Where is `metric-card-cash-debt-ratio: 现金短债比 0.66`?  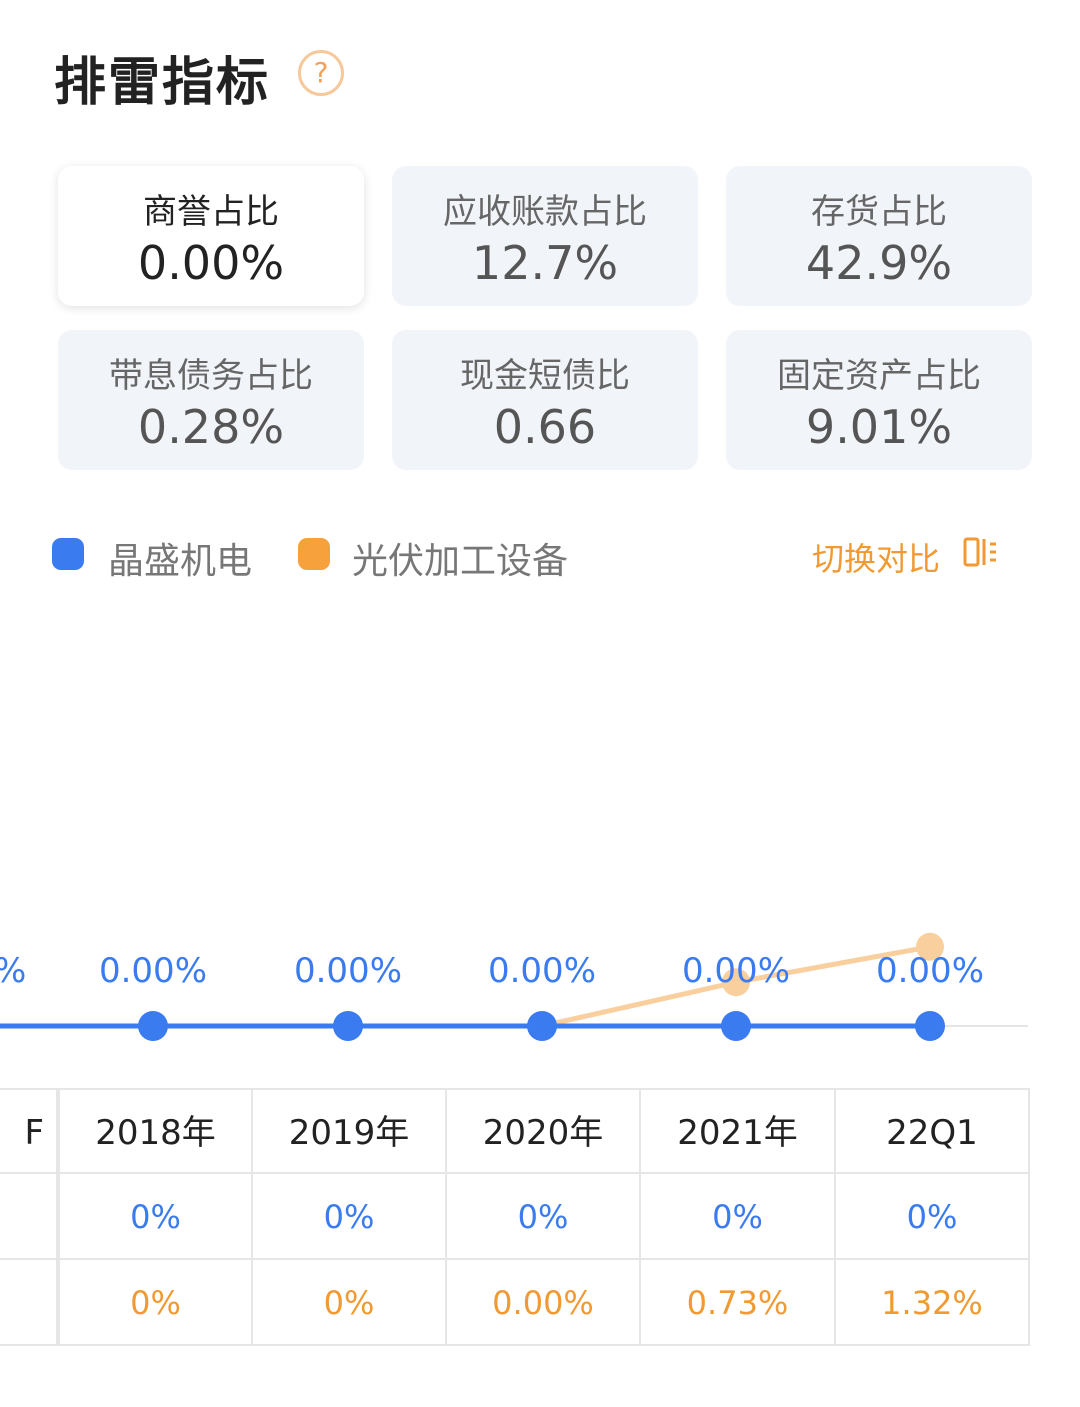 metric-card-cash-debt-ratio: 现金短债比 0.66 is located at coordinates (545, 400).